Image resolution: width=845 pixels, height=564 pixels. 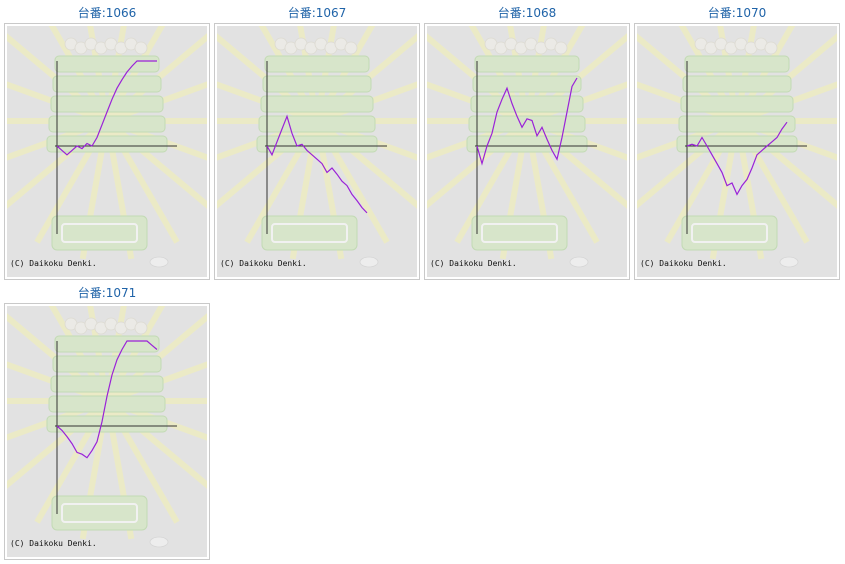 I want to click on slot-card: 台番:1068 (C) Daikoku Denki., so click(x=527, y=142).